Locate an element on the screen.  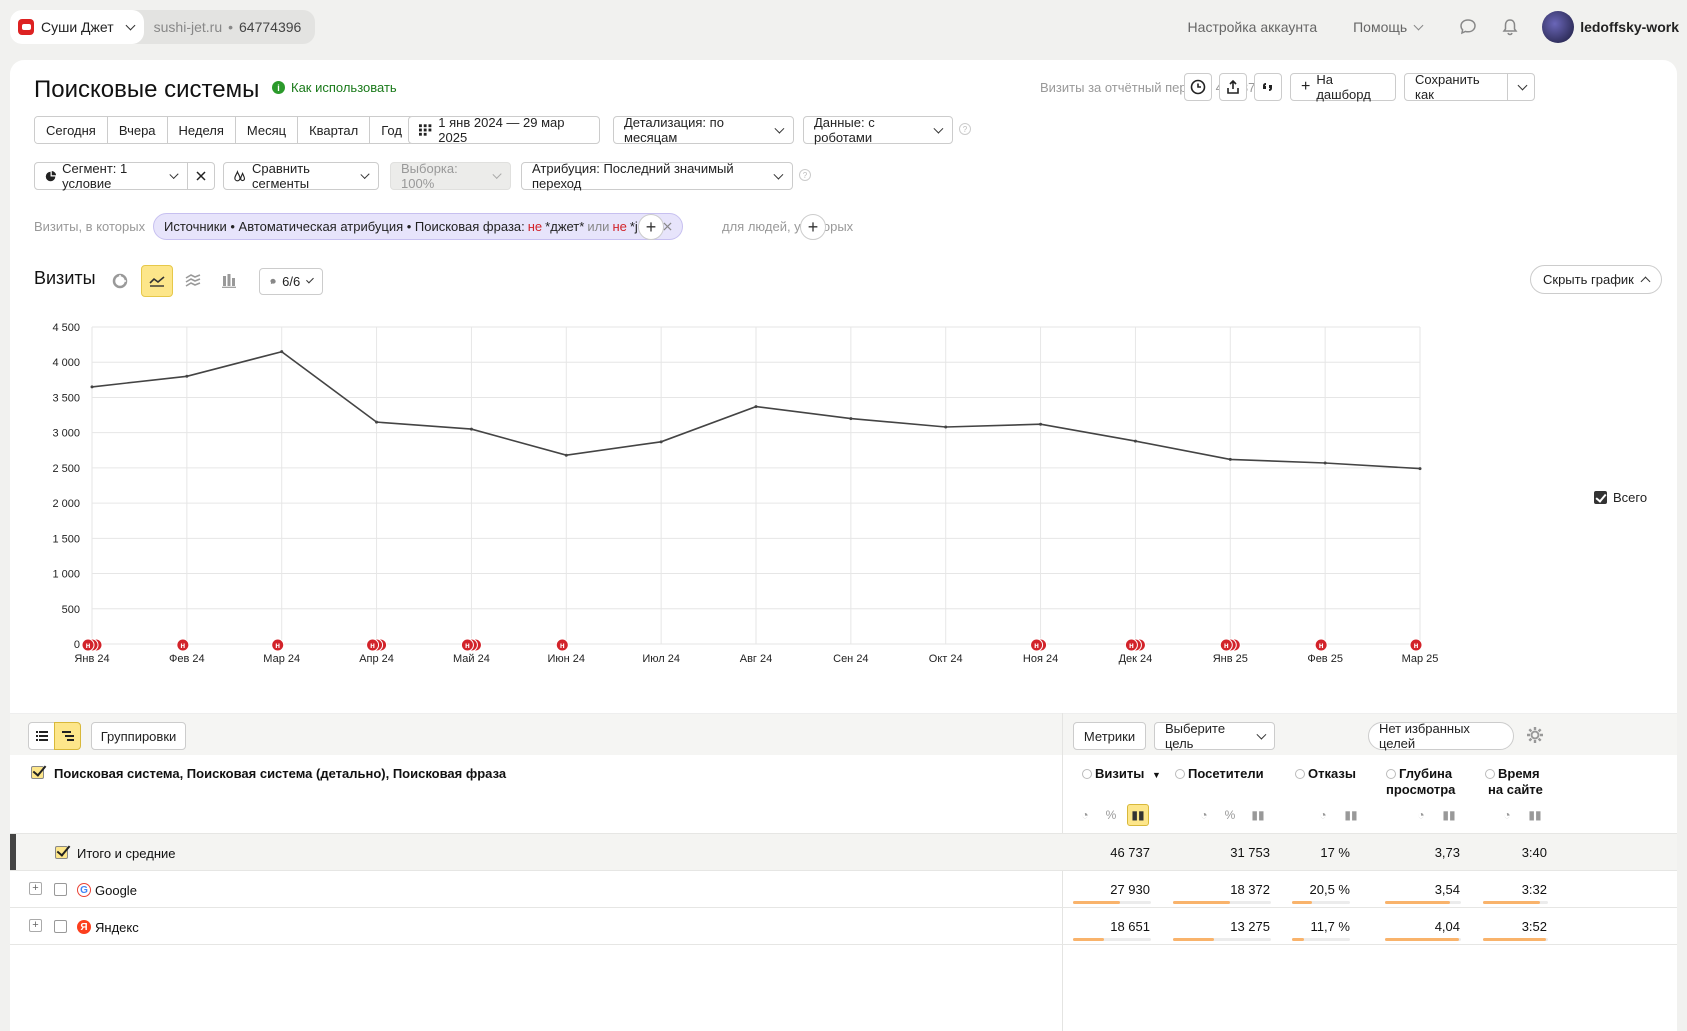
compare-button is located at coordinates (1268, 87).